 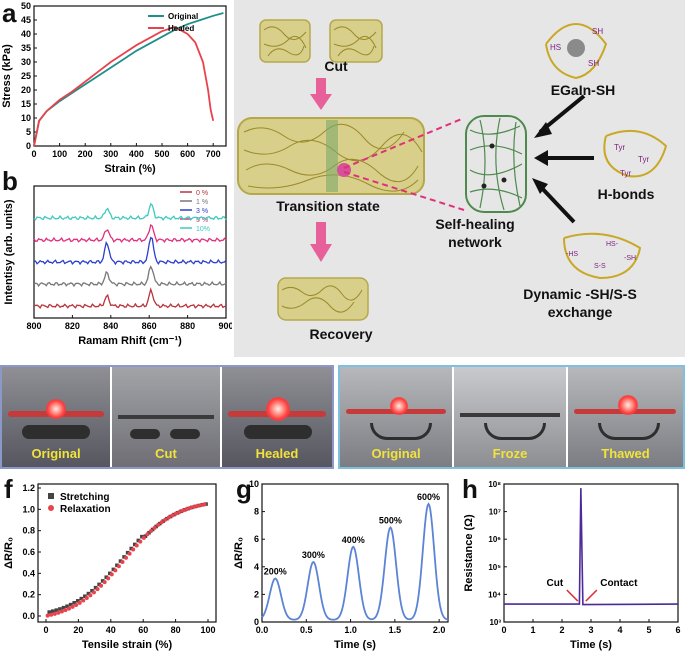 I want to click on label-recovery: Recovery, so click(x=341, y=334).